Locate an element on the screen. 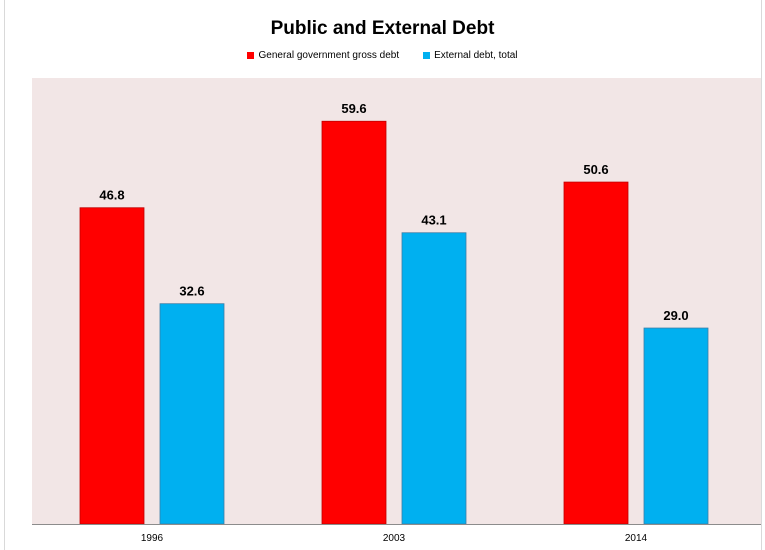 The width and height of the screenshot is (765, 550). data-label-external-debt-1996: 32.6 is located at coordinates (191, 291).